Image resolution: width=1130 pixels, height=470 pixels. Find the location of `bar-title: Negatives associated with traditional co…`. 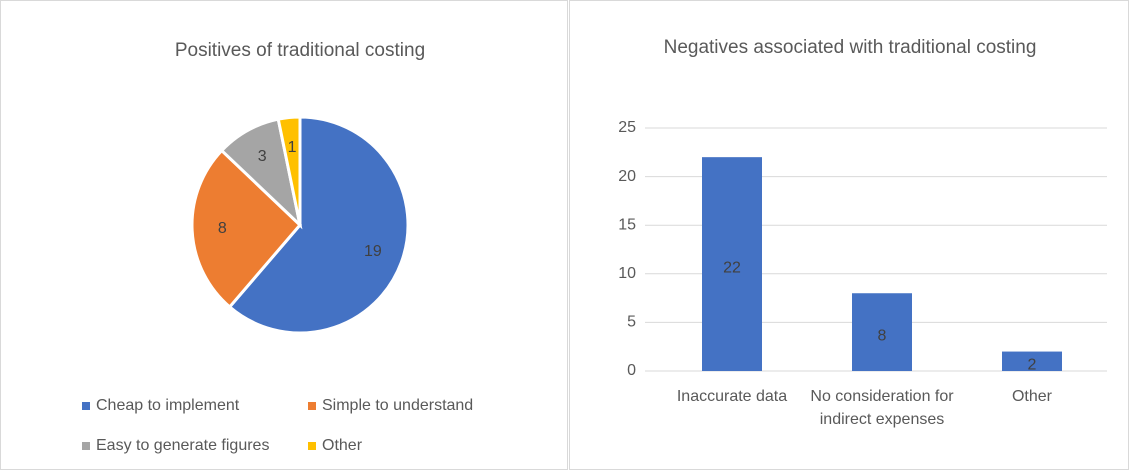

bar-title: Negatives associated with traditional co… is located at coordinates (850, 47).